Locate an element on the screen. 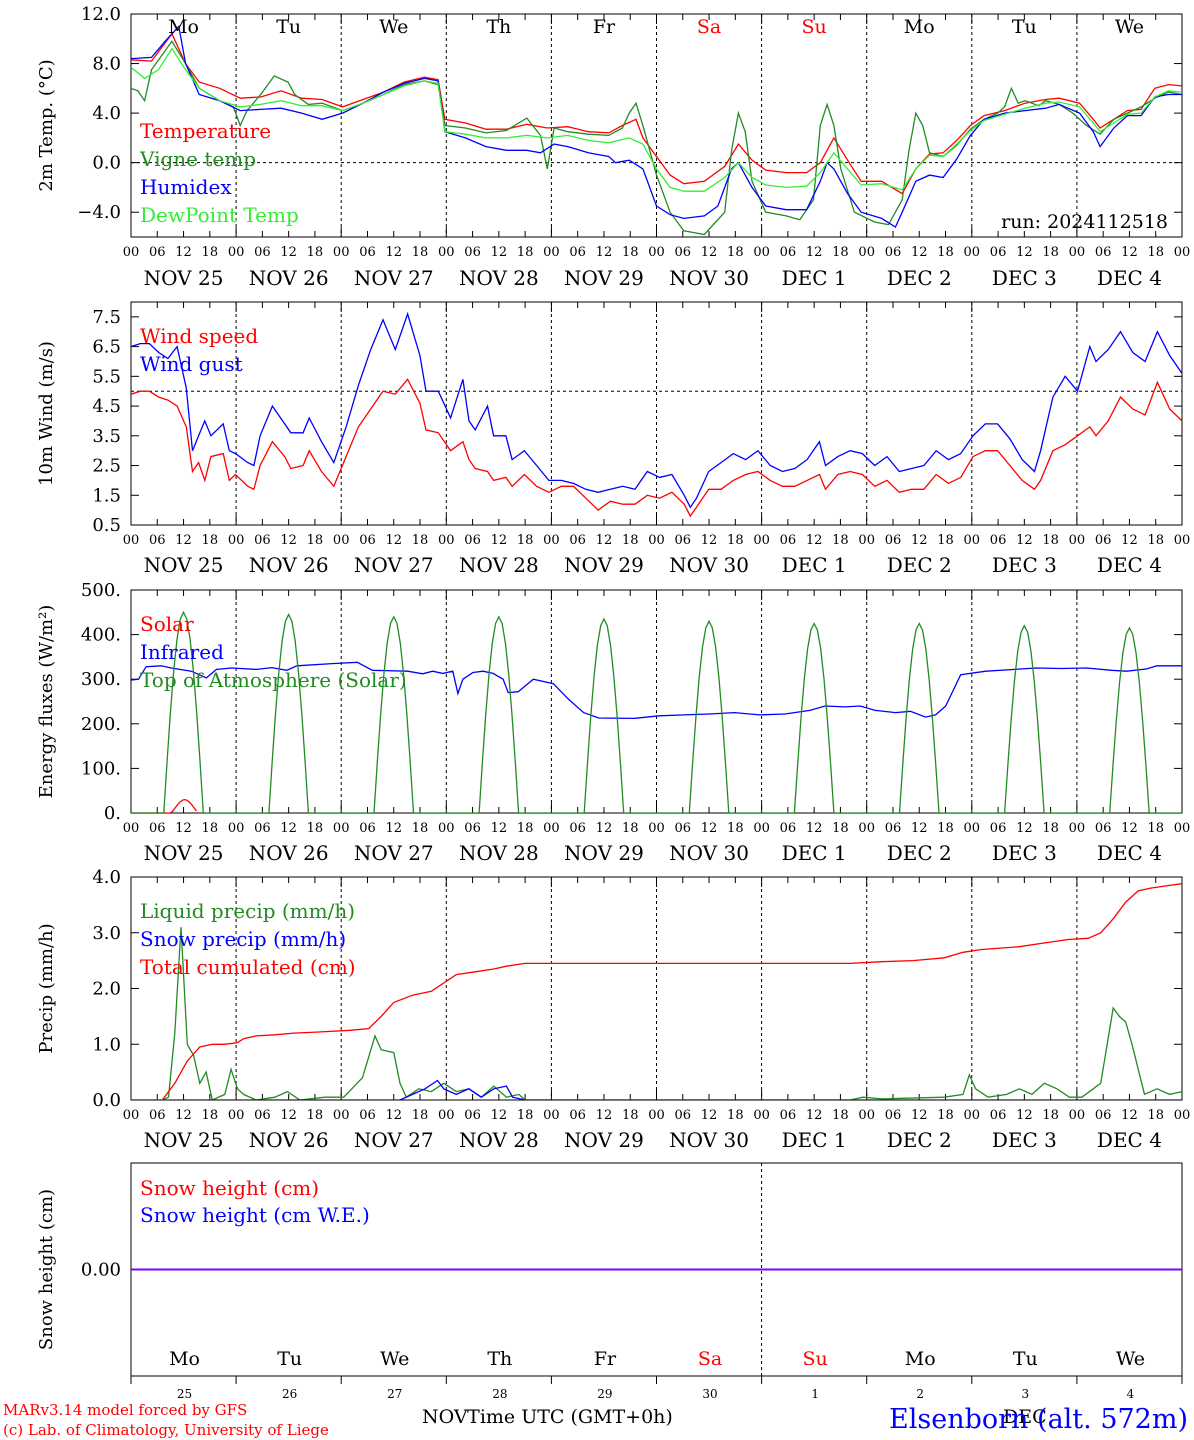 The height and width of the screenshot is (1440, 1194). weekday-label: Sa is located at coordinates (710, 1359).